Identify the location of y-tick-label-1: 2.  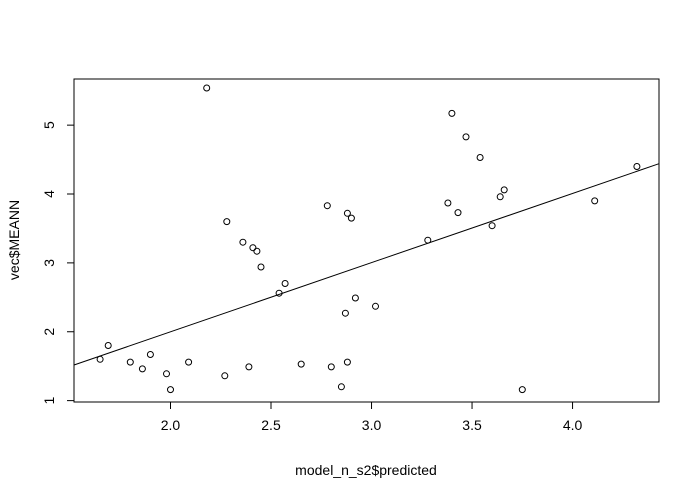
(49, 332).